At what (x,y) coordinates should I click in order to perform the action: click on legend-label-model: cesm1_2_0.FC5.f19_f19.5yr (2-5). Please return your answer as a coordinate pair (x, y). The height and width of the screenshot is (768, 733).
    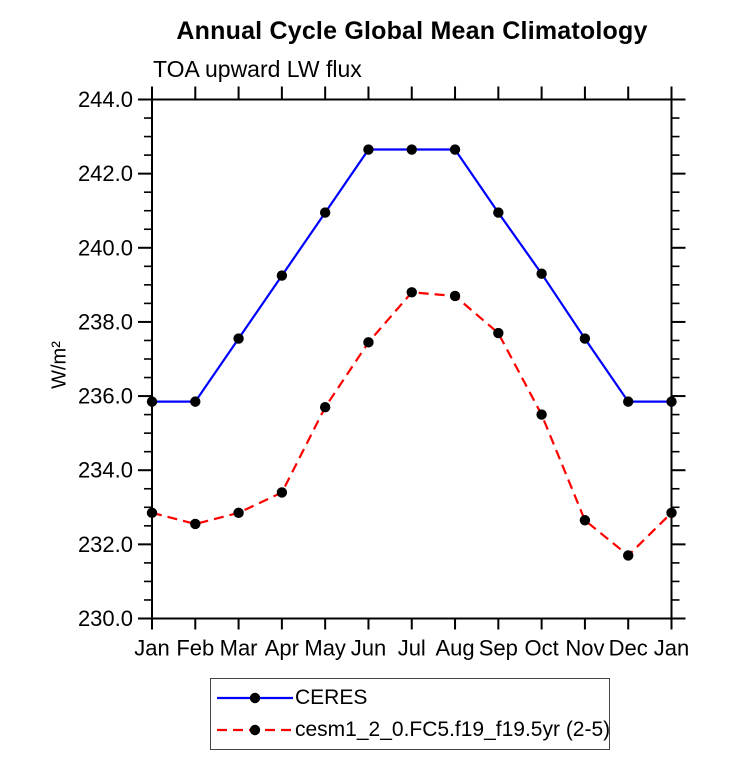
    Looking at the image, I should click on (453, 729).